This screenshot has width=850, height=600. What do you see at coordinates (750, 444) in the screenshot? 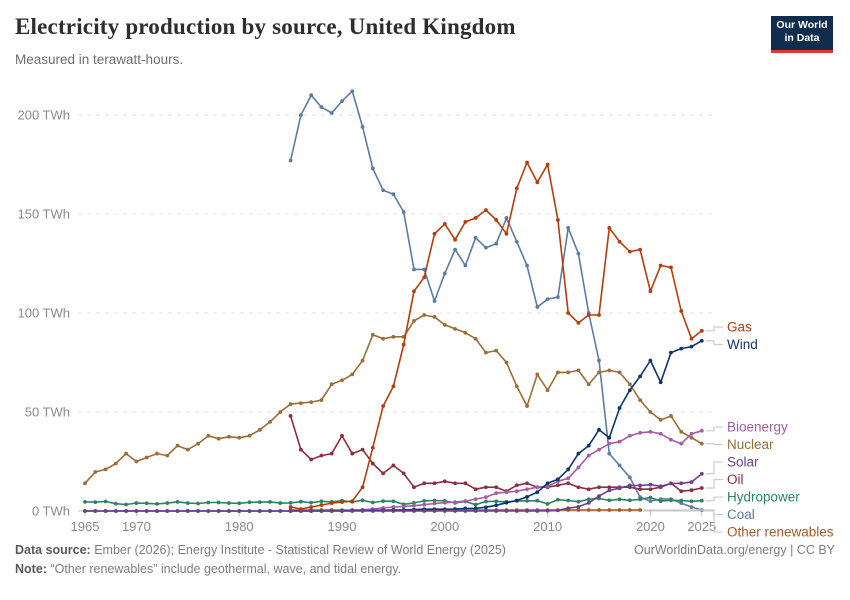
I see `legend-label-nuclear: Nuclear` at bounding box center [750, 444].